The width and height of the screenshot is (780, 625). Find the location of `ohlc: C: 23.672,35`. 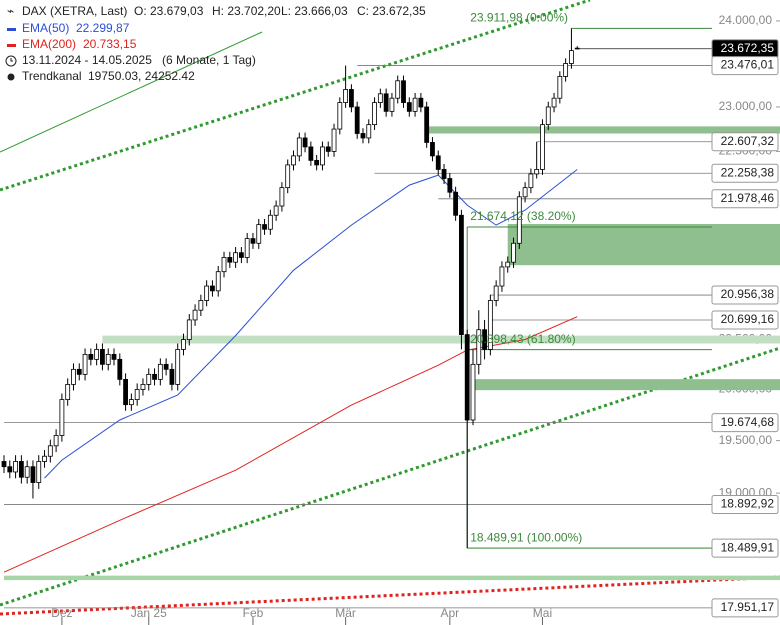

ohlc: C: 23.672,35 is located at coordinates (391, 11).